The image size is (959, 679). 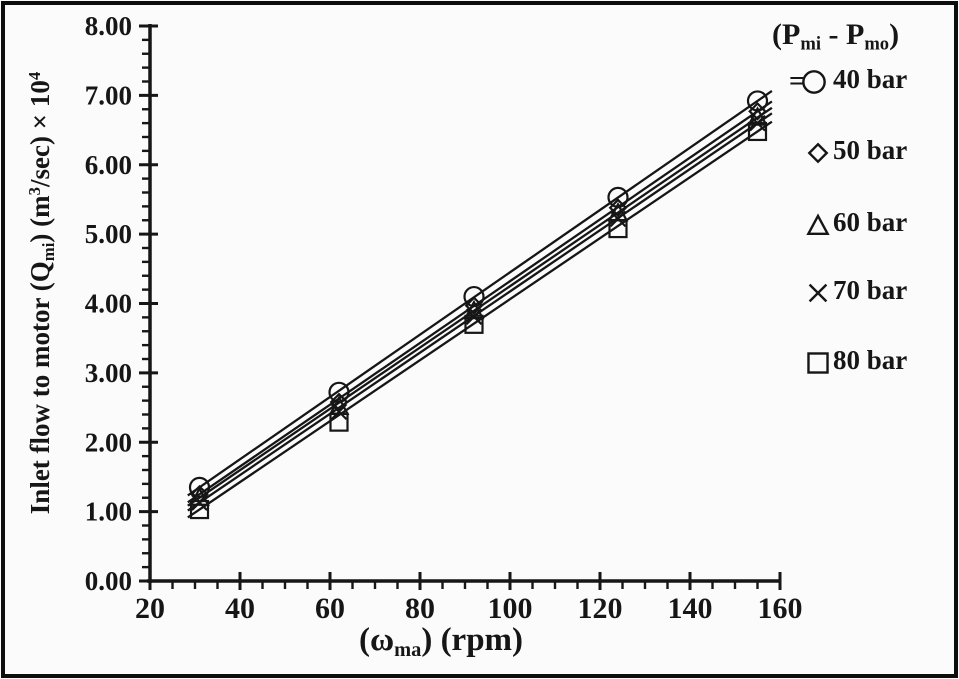 What do you see at coordinates (510, 608) in the screenshot?
I see `svg-text: 100` at bounding box center [510, 608].